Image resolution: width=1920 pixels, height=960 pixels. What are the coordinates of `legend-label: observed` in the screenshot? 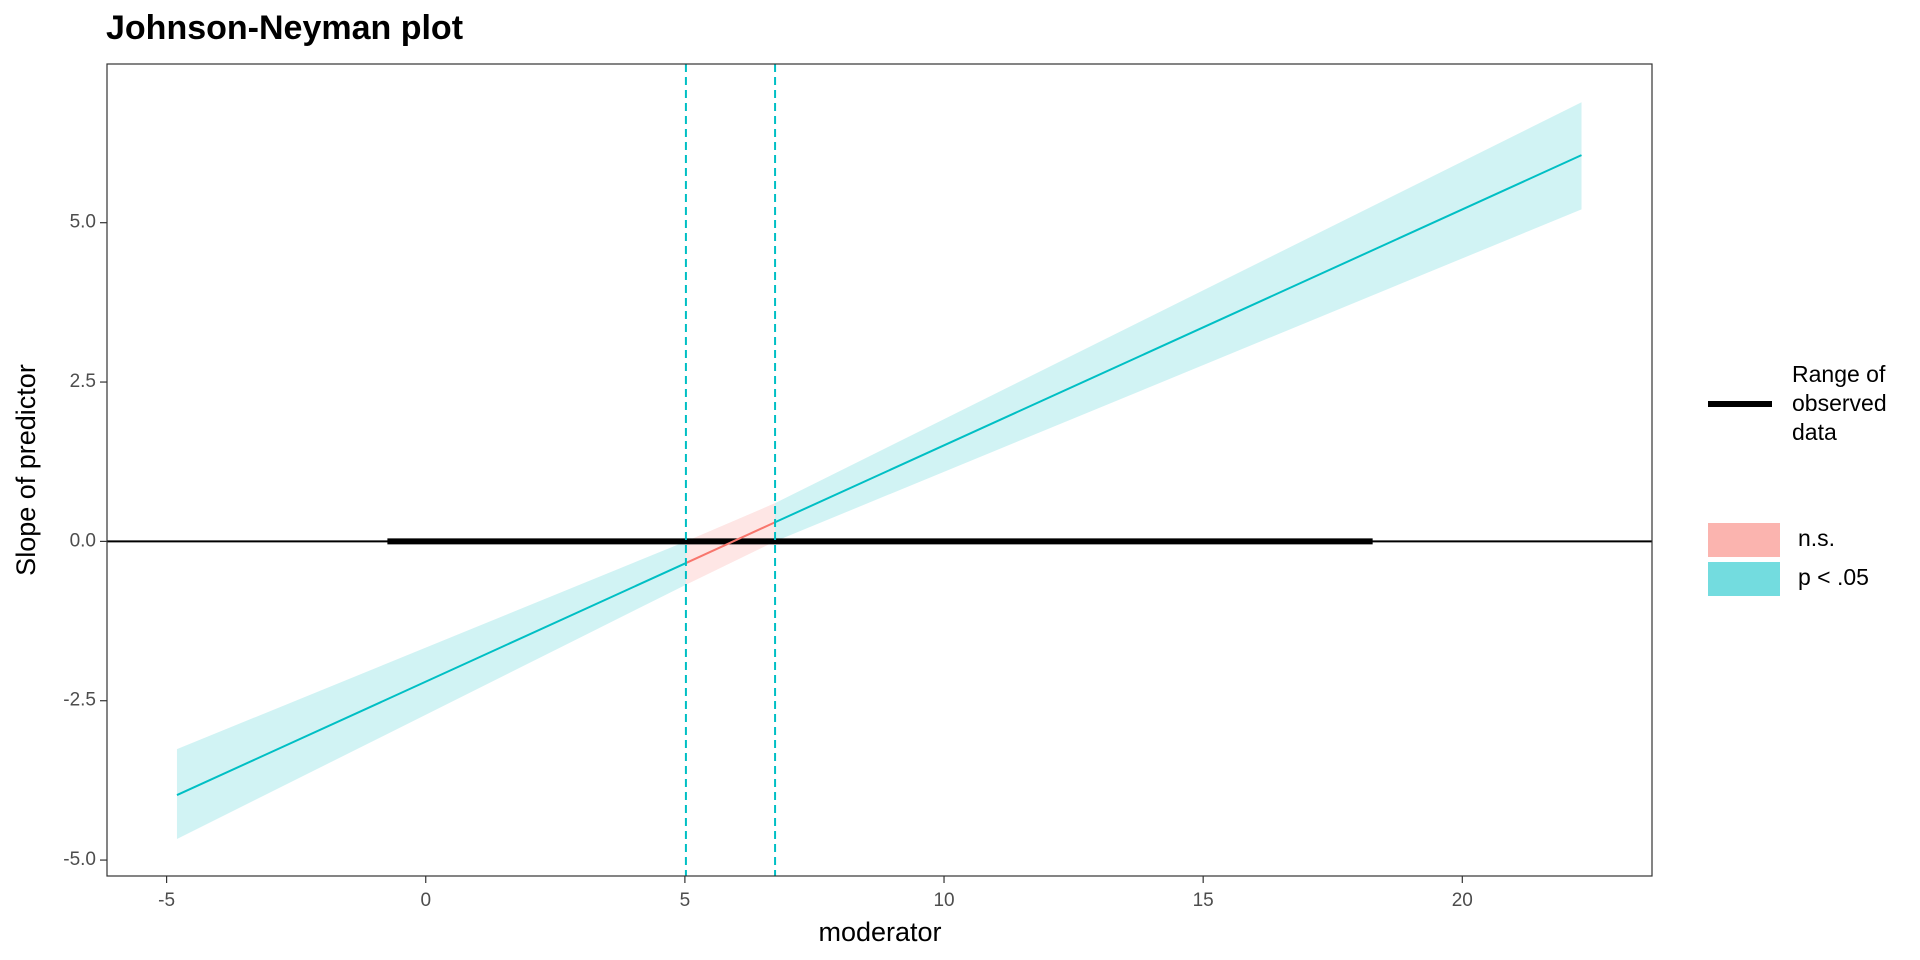 It's located at (1839, 403).